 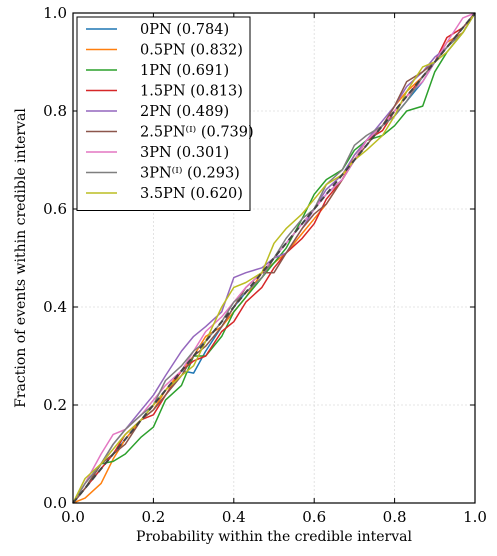 What do you see at coordinates (55, 13) in the screenshot?
I see `y-tick-label: 1.0` at bounding box center [55, 13].